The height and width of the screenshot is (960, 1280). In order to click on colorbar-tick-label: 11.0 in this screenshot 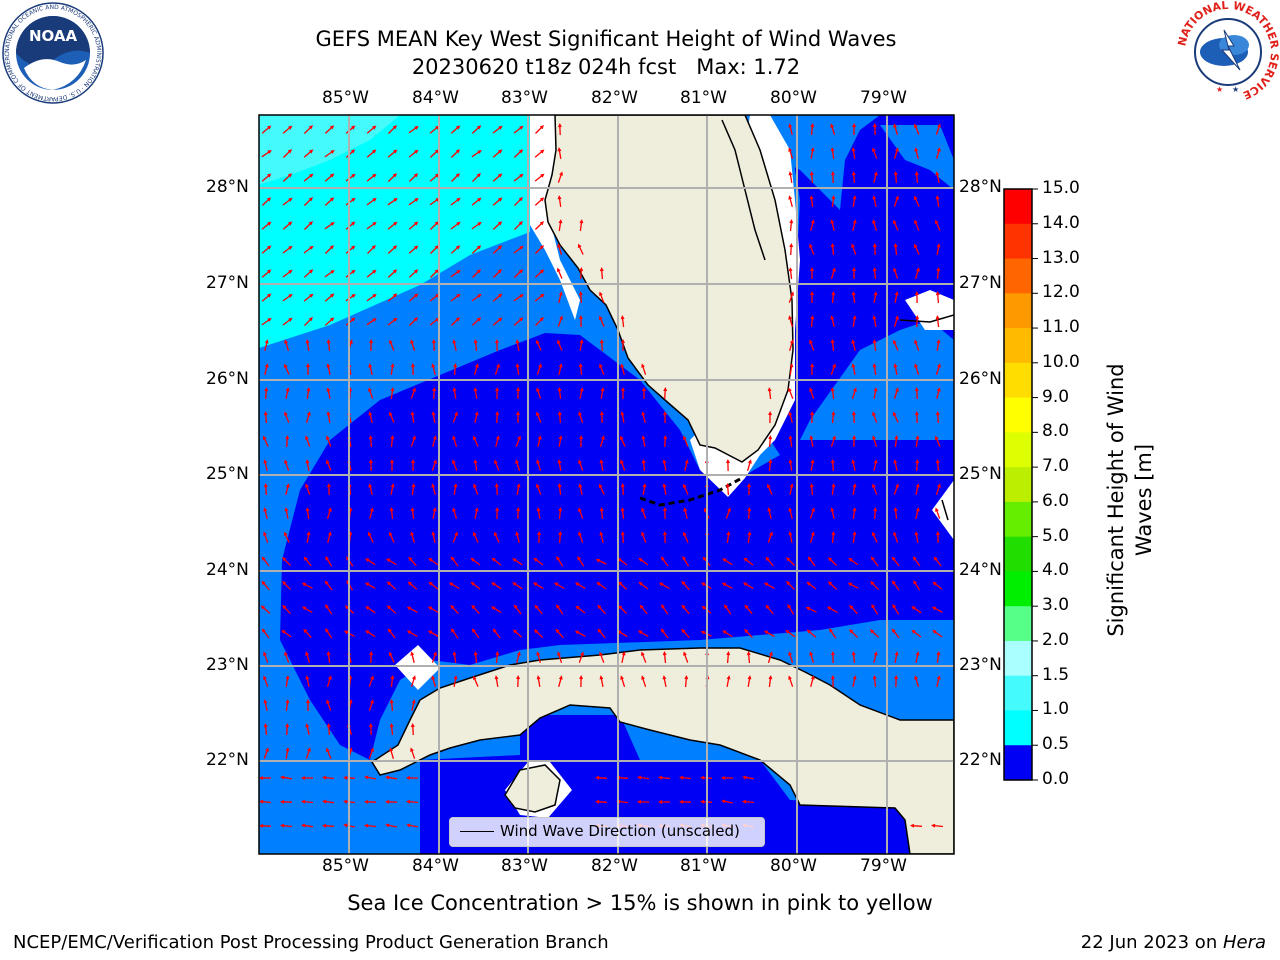, I will do `click(1061, 327)`.